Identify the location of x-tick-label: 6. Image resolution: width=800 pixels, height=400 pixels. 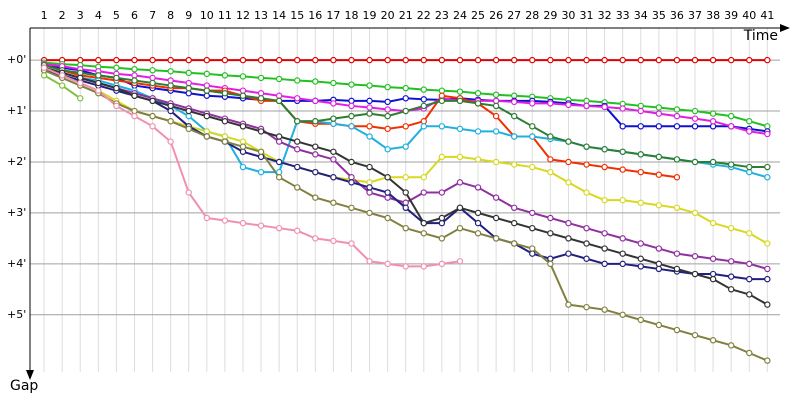
(134, 15).